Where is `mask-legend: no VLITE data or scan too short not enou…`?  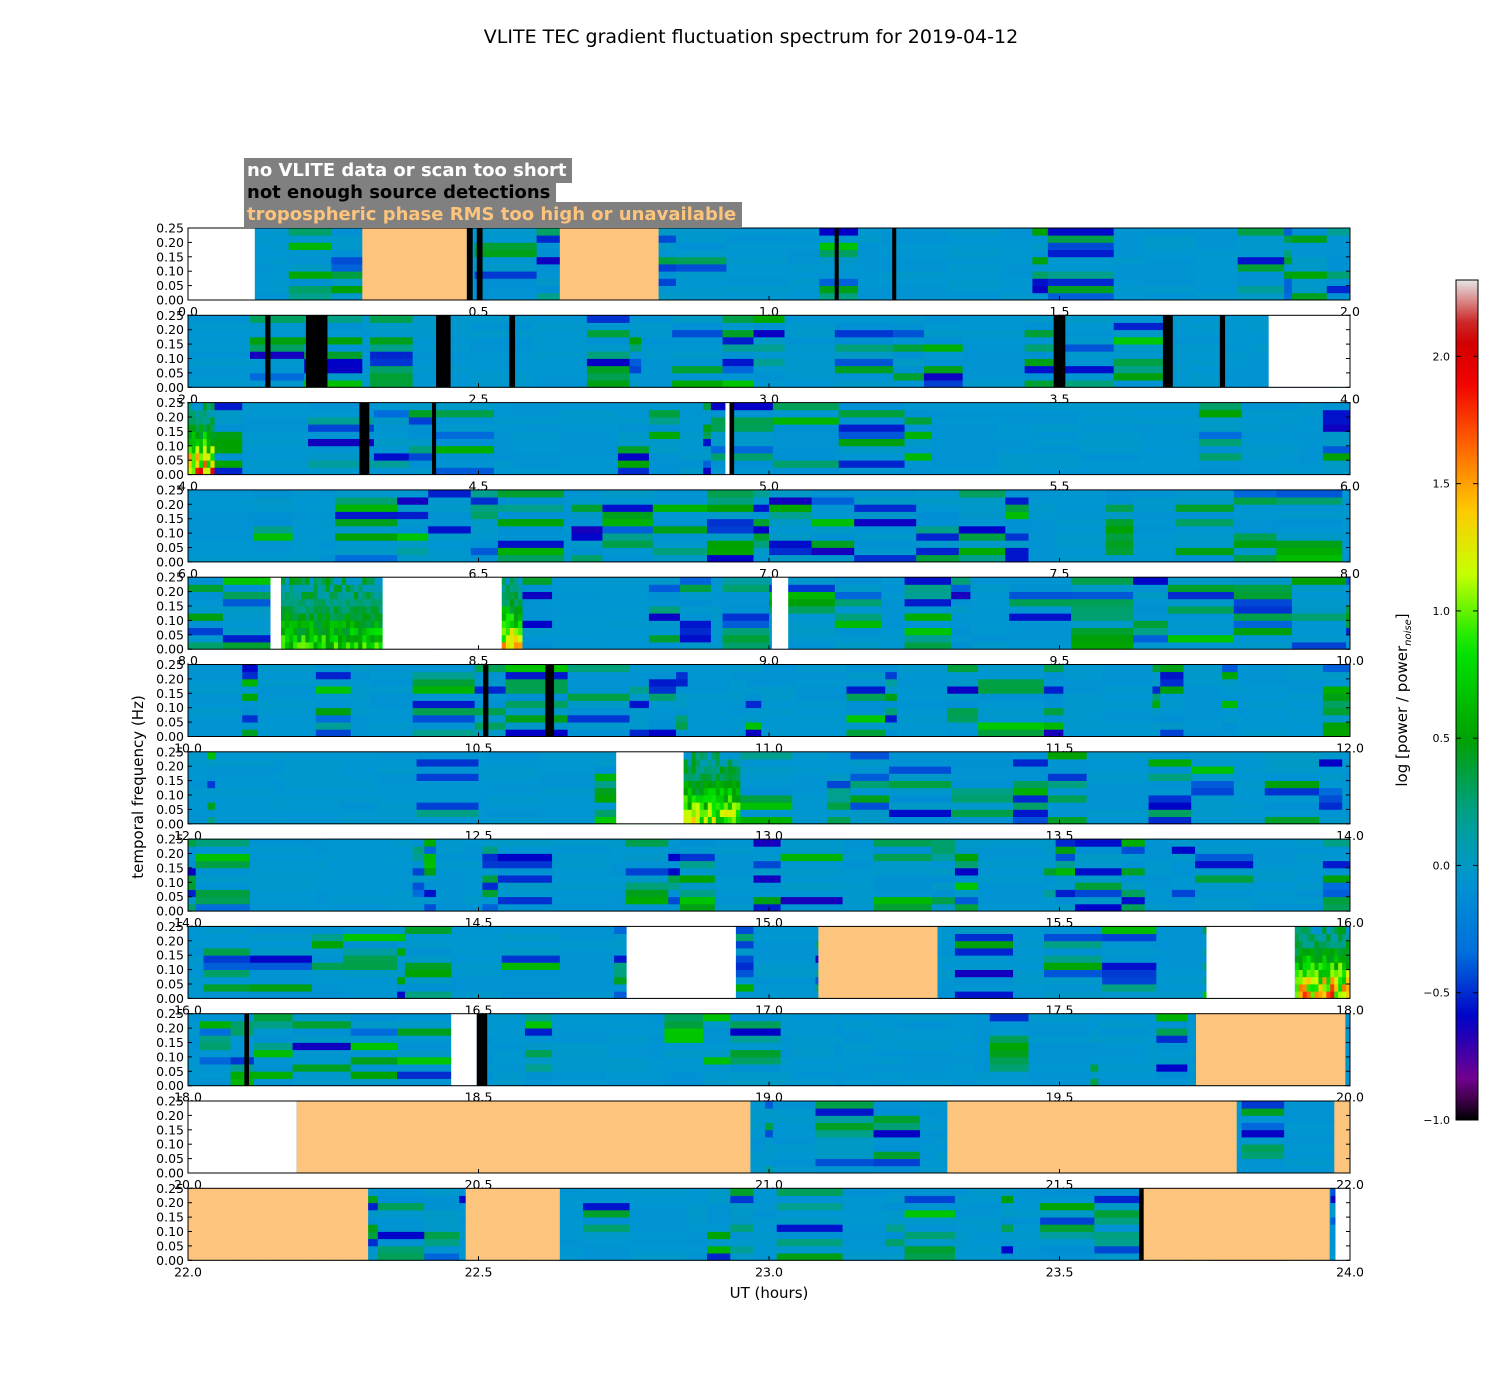 mask-legend: no VLITE data or scan too short not enou… is located at coordinates (493, 192).